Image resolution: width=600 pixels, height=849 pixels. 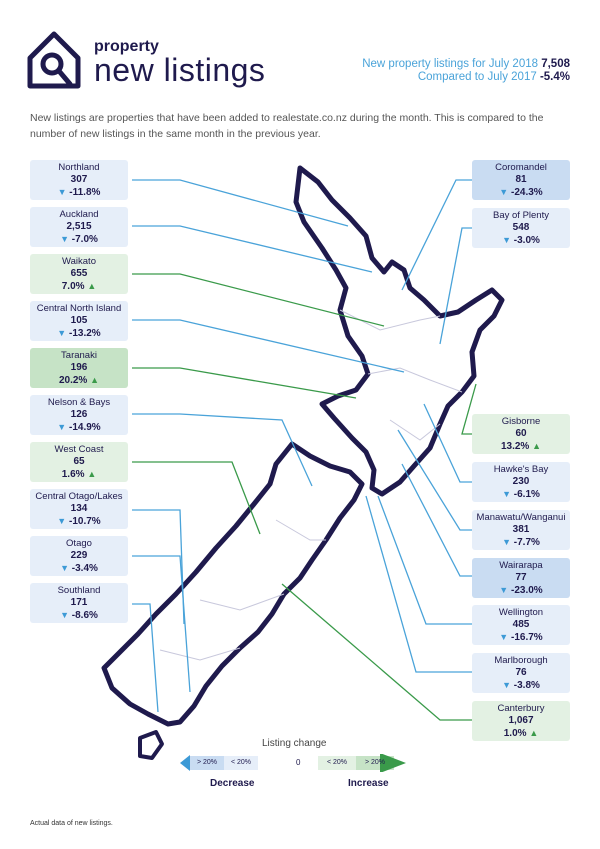 What do you see at coordinates (526, 685) in the screenshot?
I see `region-change: -3.8%` at bounding box center [526, 685].